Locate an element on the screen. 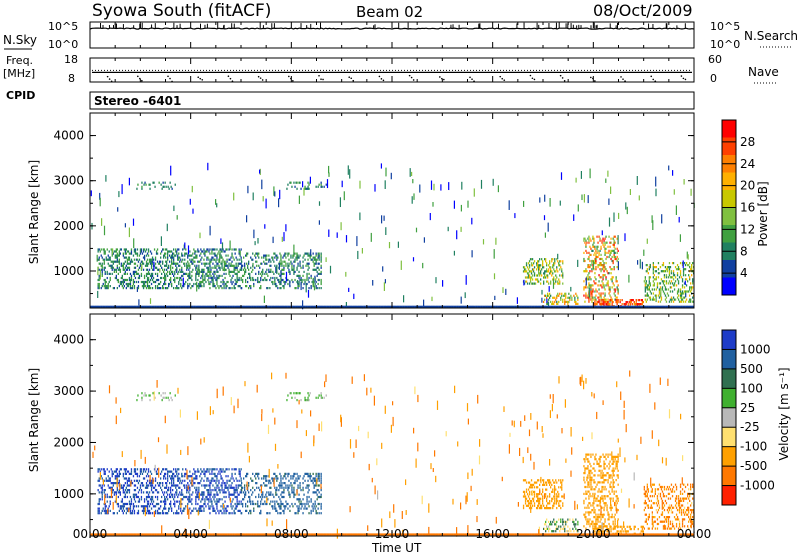 This screenshot has width=800, height=558. power-colorbar-tick-label: 16 is located at coordinates (747, 208).